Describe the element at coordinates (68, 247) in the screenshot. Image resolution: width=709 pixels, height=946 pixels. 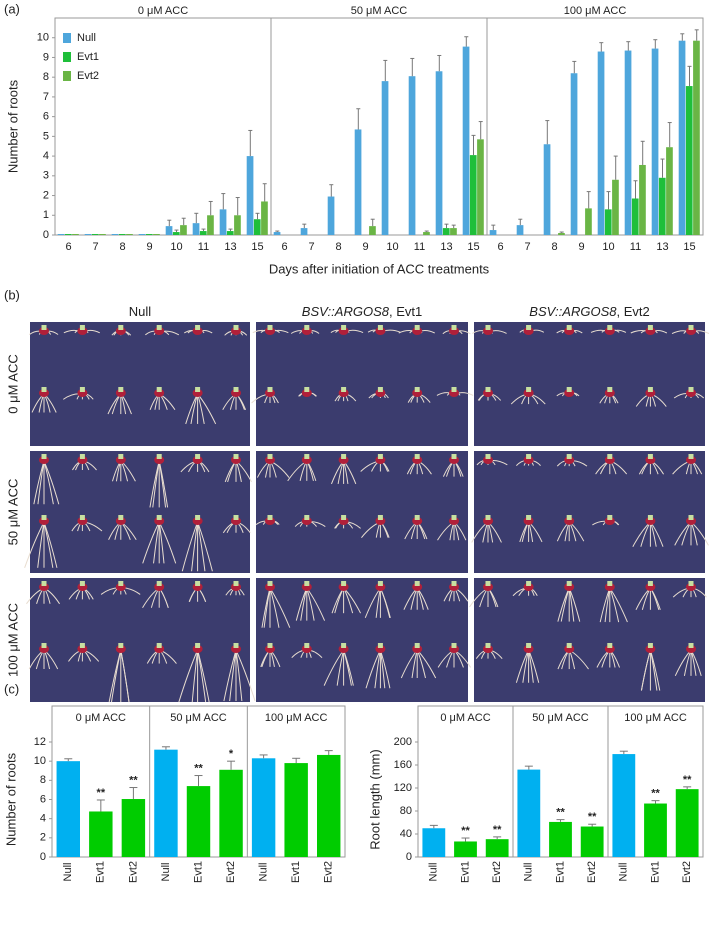
I see `x-tick-label: 6` at that location.